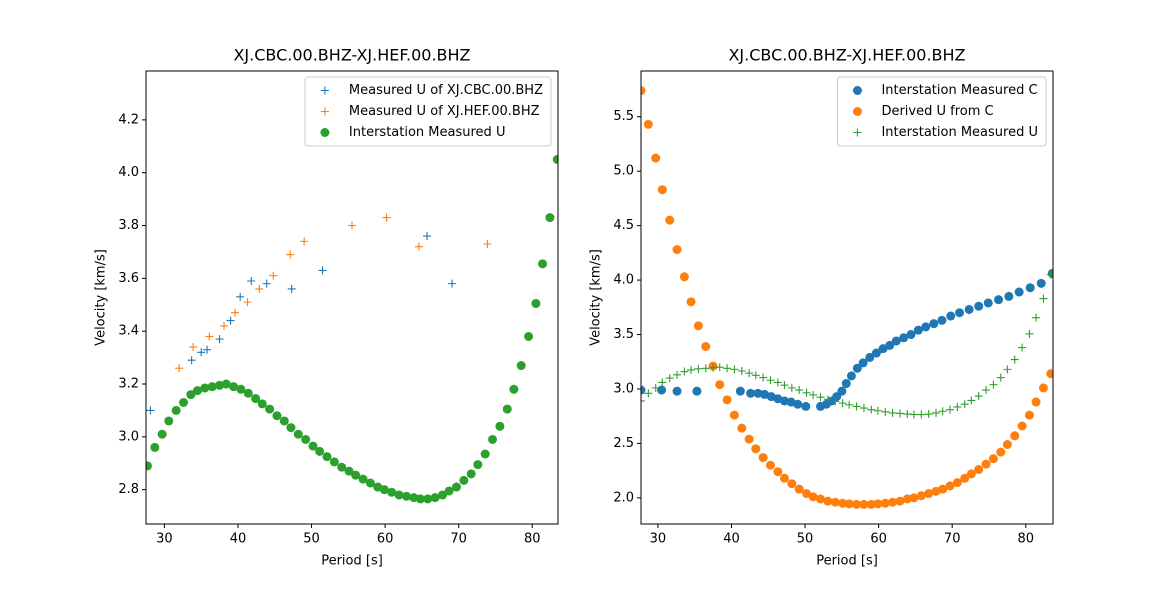 The width and height of the screenshot is (1170, 590). Describe the element at coordinates (623, 171) in the screenshot. I see `y-tick-label: 5.0` at that location.